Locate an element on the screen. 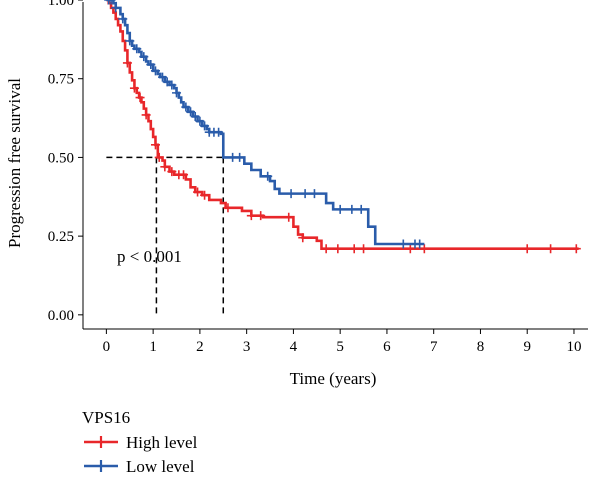 Image resolution: width=600 pixels, height=481 pixels. x-tick-label-5: 5 is located at coordinates (340, 347).